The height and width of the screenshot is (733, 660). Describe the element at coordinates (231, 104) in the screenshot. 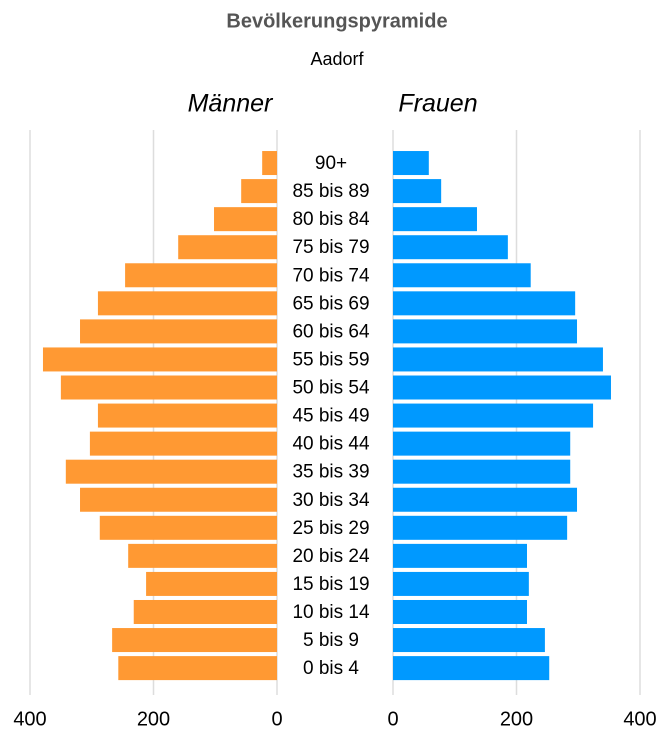

I see `legend-label: Männer` at that location.